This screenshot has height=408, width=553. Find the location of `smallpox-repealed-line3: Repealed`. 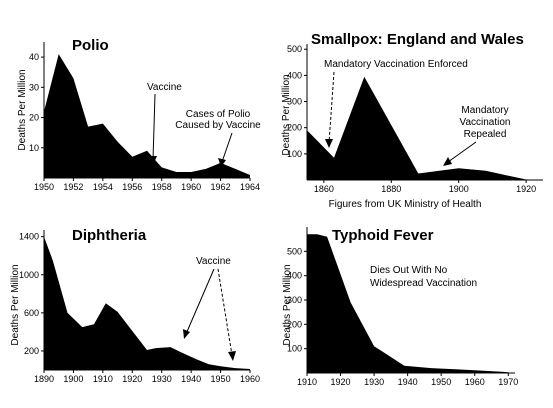

smallpox-repealed-line3: Repealed is located at coordinates (485, 134).